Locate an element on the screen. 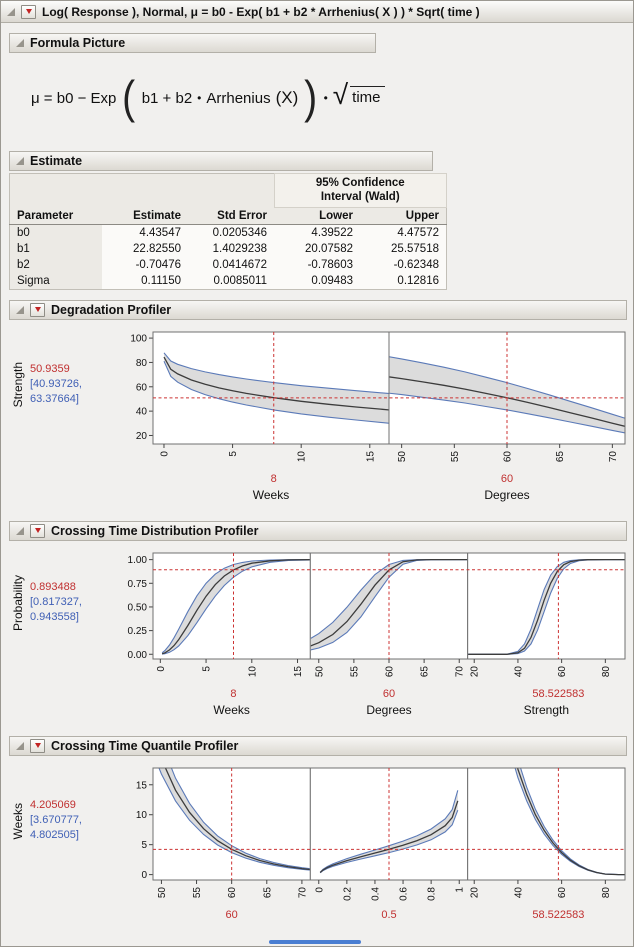 Image resolution: width=634 pixels, height=947 pixels. x-tick-labels: 0 0.2 0.4 0.6 0.8 1 is located at coordinates (390, 890).